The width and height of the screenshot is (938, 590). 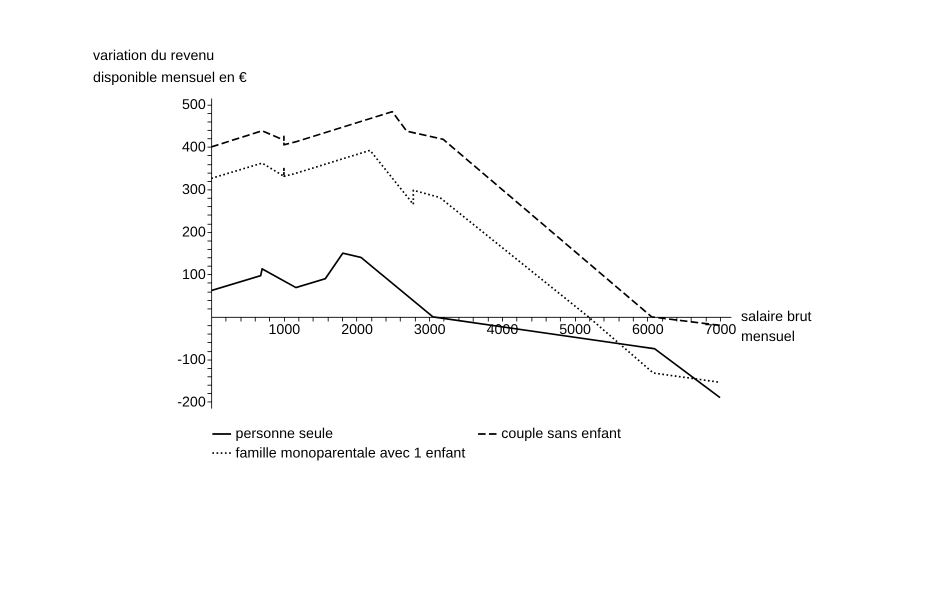 I want to click on legend-label: famille monoparentale avec 1 enfant, so click(x=351, y=453).